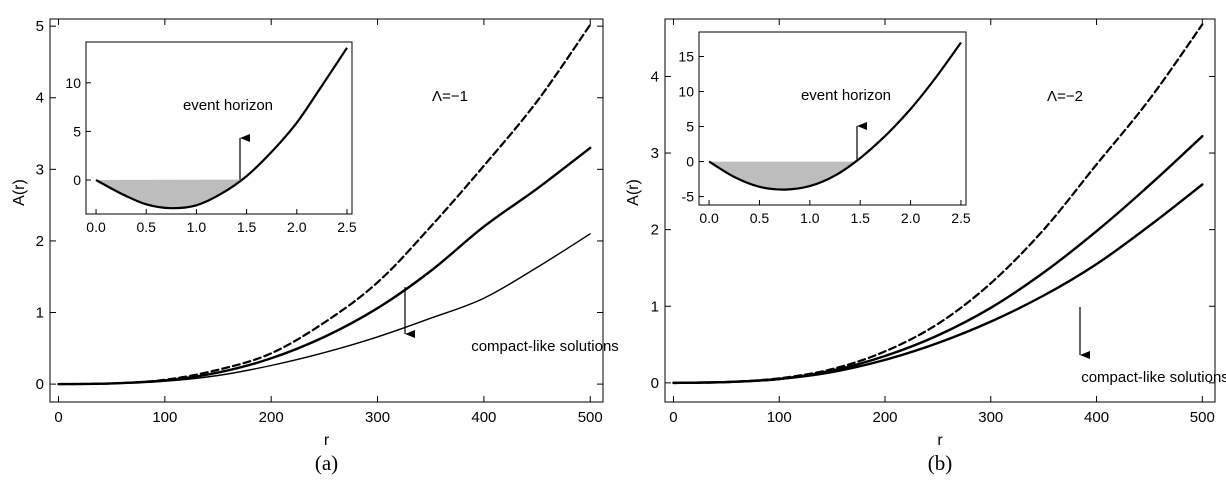  Describe the element at coordinates (40, 26) in the screenshot. I see `y-tick-label: 5` at that location.